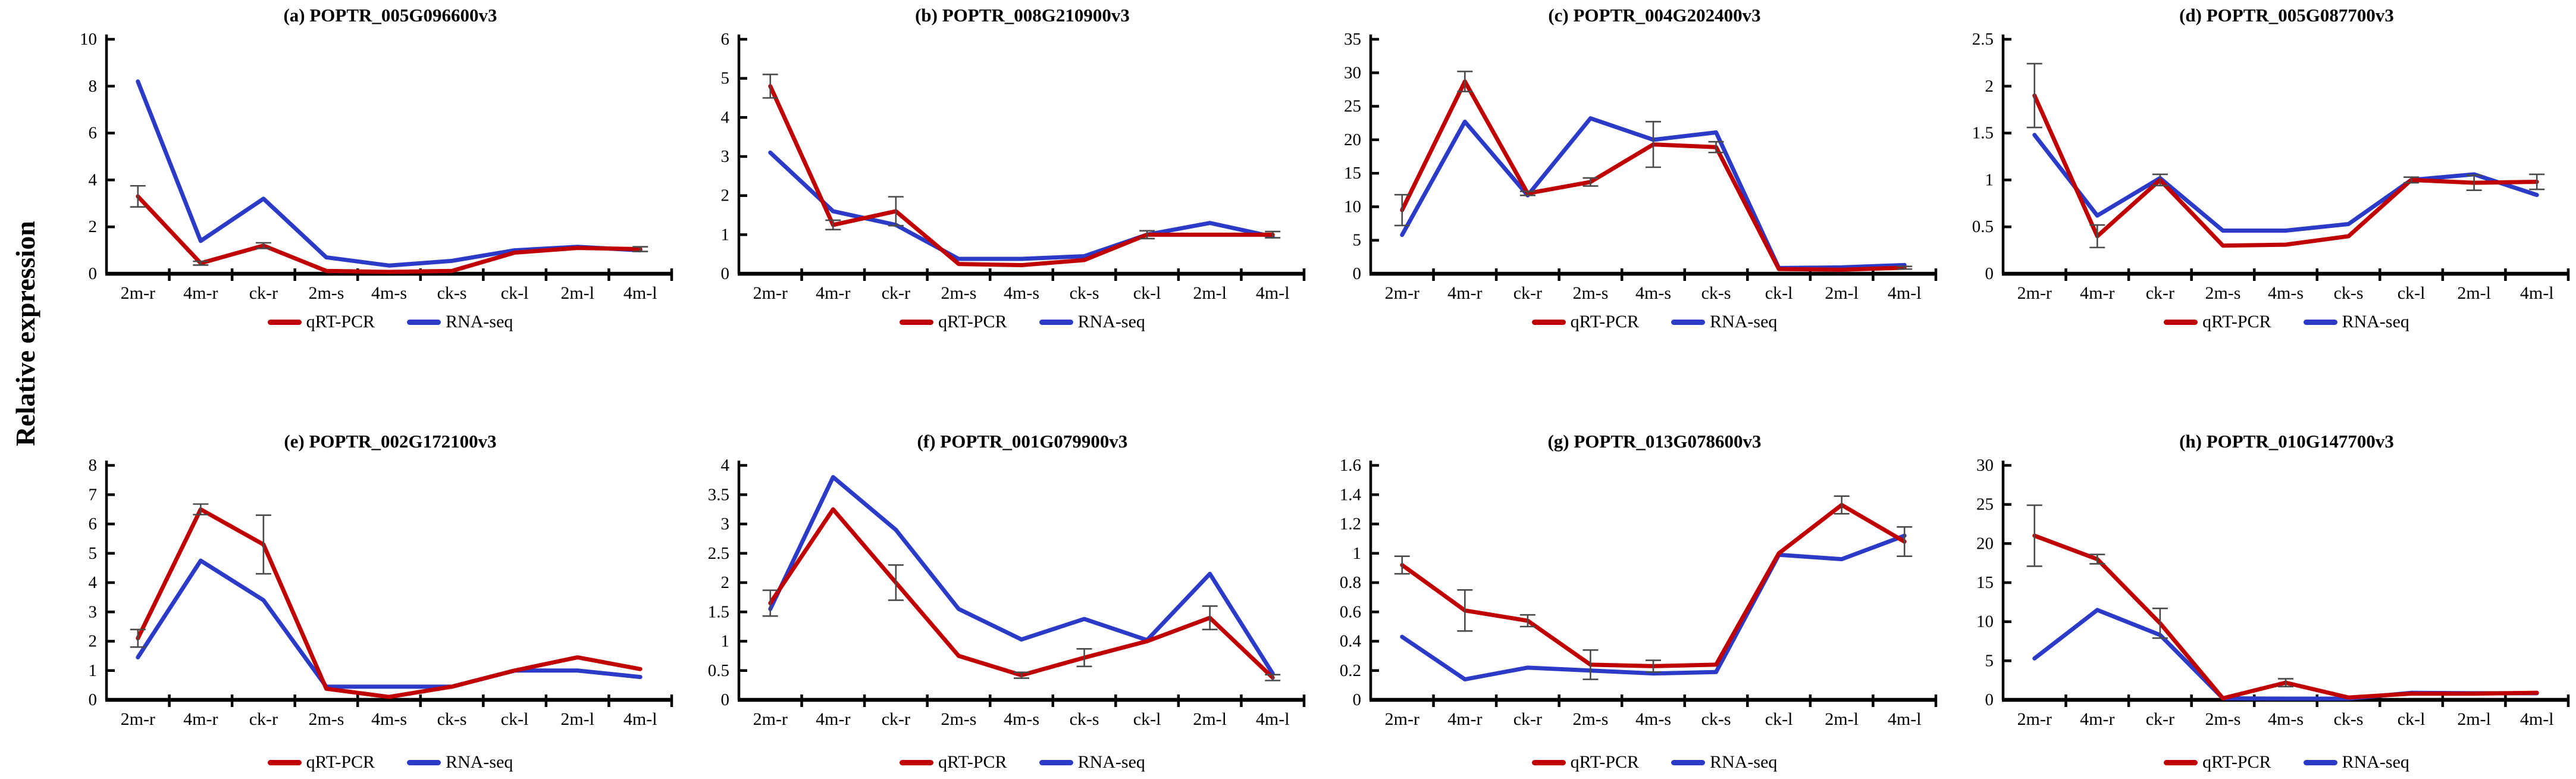 The height and width of the screenshot is (779, 2576). I want to click on chart-title: (g) POPTR_013G078600v3, so click(1655, 441).